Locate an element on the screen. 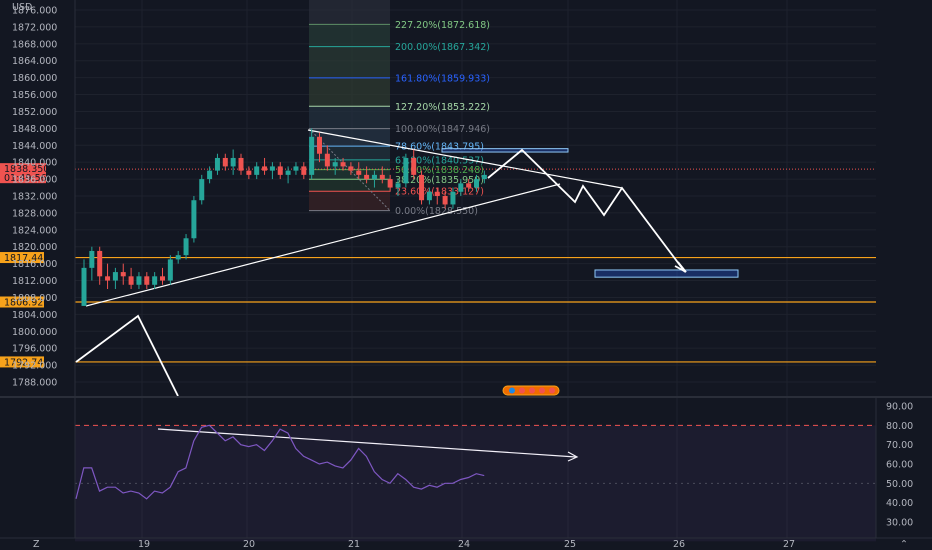  level-price-label: 1806.926 is located at coordinates (26, 302).